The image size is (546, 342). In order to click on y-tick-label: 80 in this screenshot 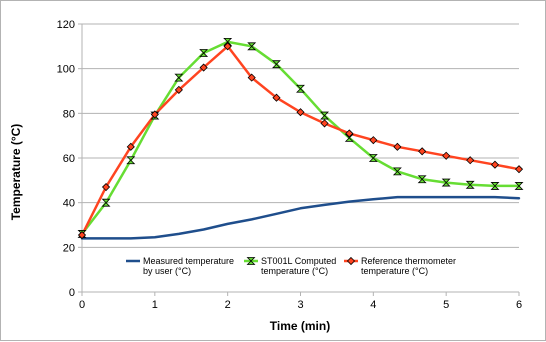, I will do `click(69, 114)`.